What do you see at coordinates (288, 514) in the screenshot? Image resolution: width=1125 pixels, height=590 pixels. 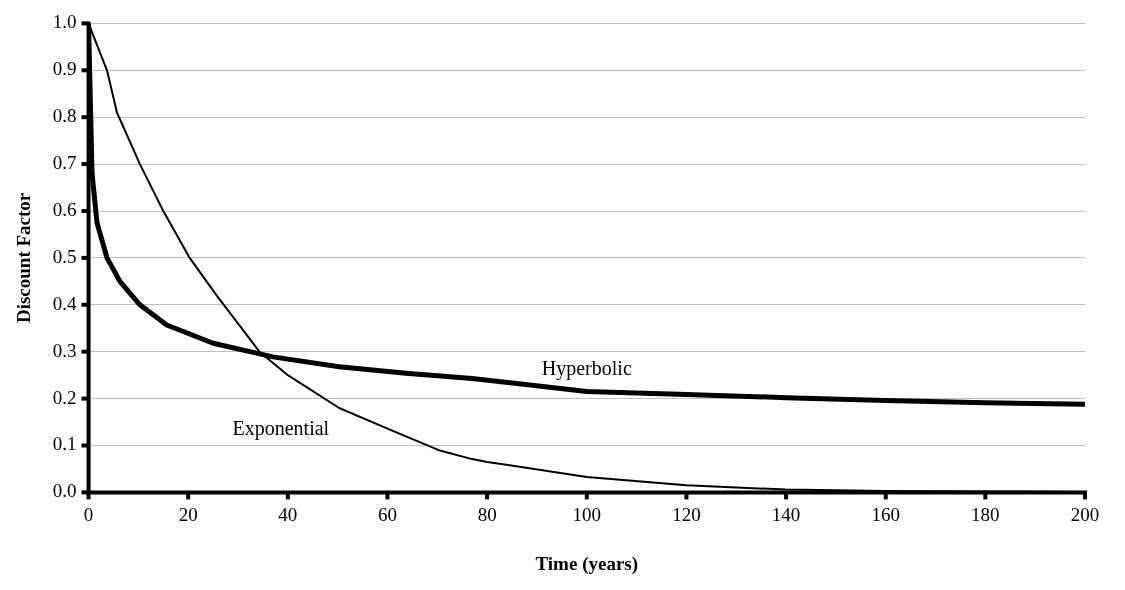 I see `x-tick-label: 40` at bounding box center [288, 514].